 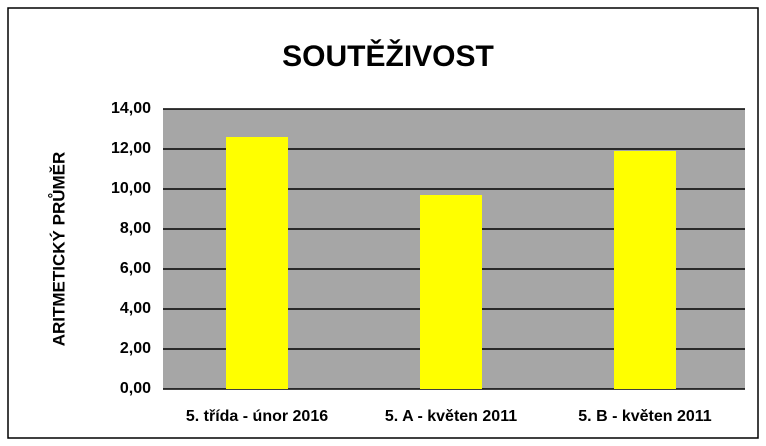 What do you see at coordinates (58, 249) in the screenshot?
I see `y-axis-label: ARITMETICKÝ PRŮMĚR` at bounding box center [58, 249].